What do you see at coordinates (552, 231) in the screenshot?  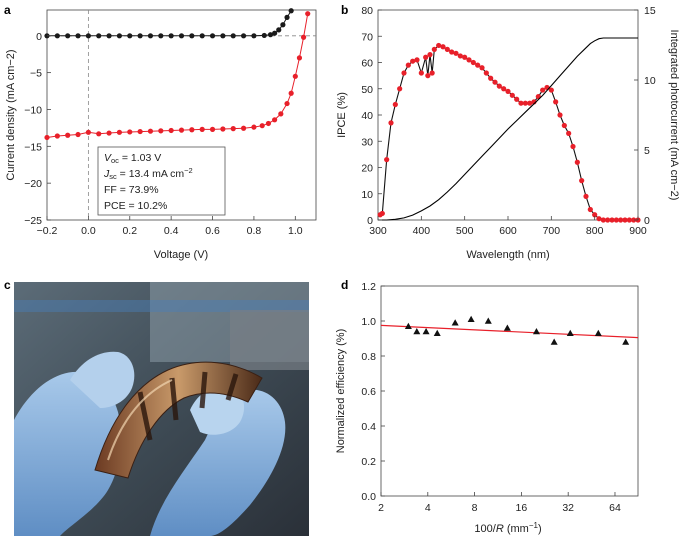 I see `x-tick-label-b: 700` at bounding box center [552, 231].